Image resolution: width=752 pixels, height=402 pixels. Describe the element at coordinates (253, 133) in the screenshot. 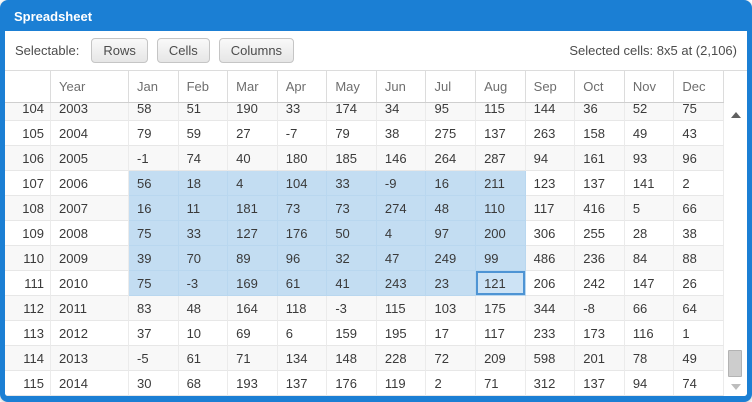

I see `cell: 27` at that location.